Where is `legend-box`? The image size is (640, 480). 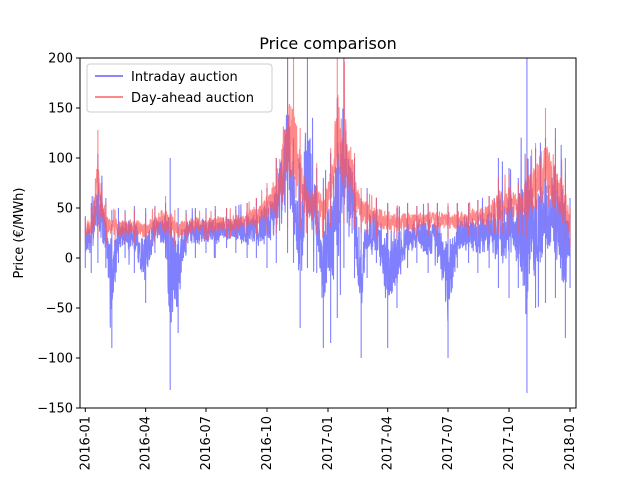 legend-box is located at coordinates (179, 88).